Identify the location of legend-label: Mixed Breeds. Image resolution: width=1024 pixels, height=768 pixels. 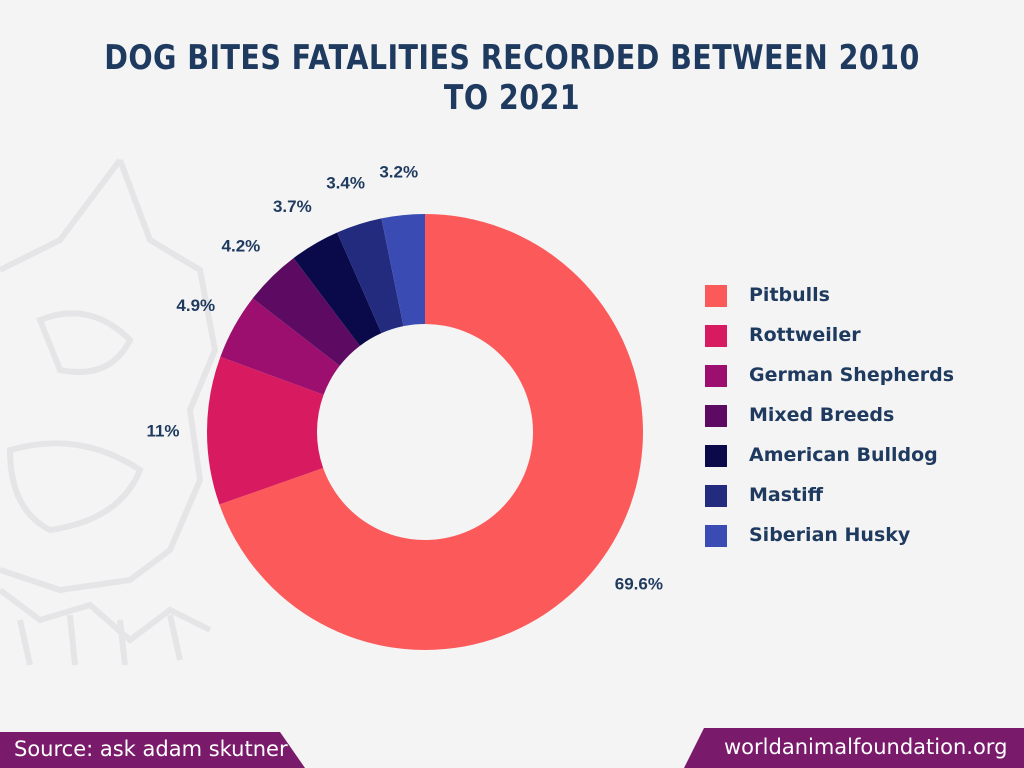
(822, 415).